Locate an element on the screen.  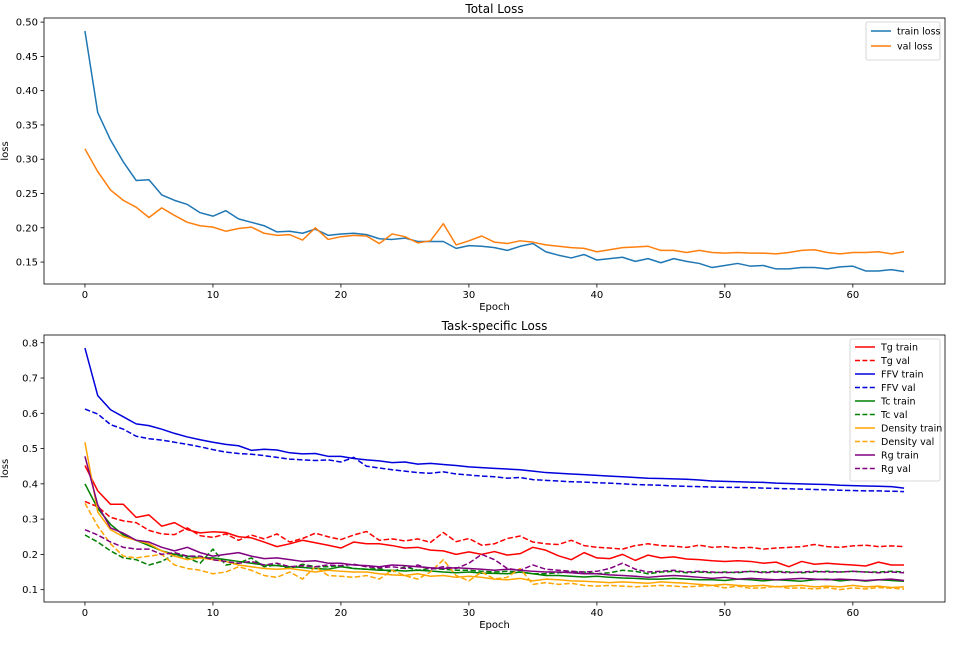
series-line-tg-train is located at coordinates (494, 516).